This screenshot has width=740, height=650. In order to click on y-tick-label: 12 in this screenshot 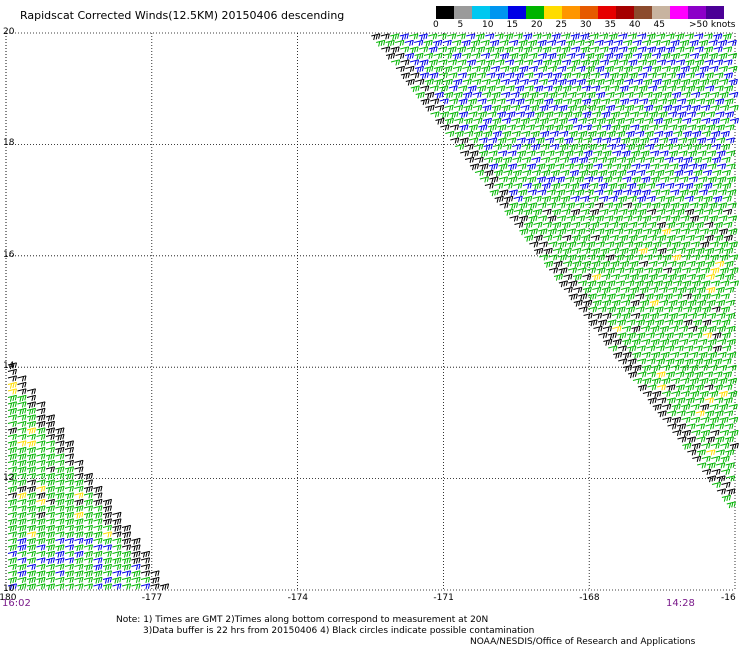, I will do `click(9, 477)`.